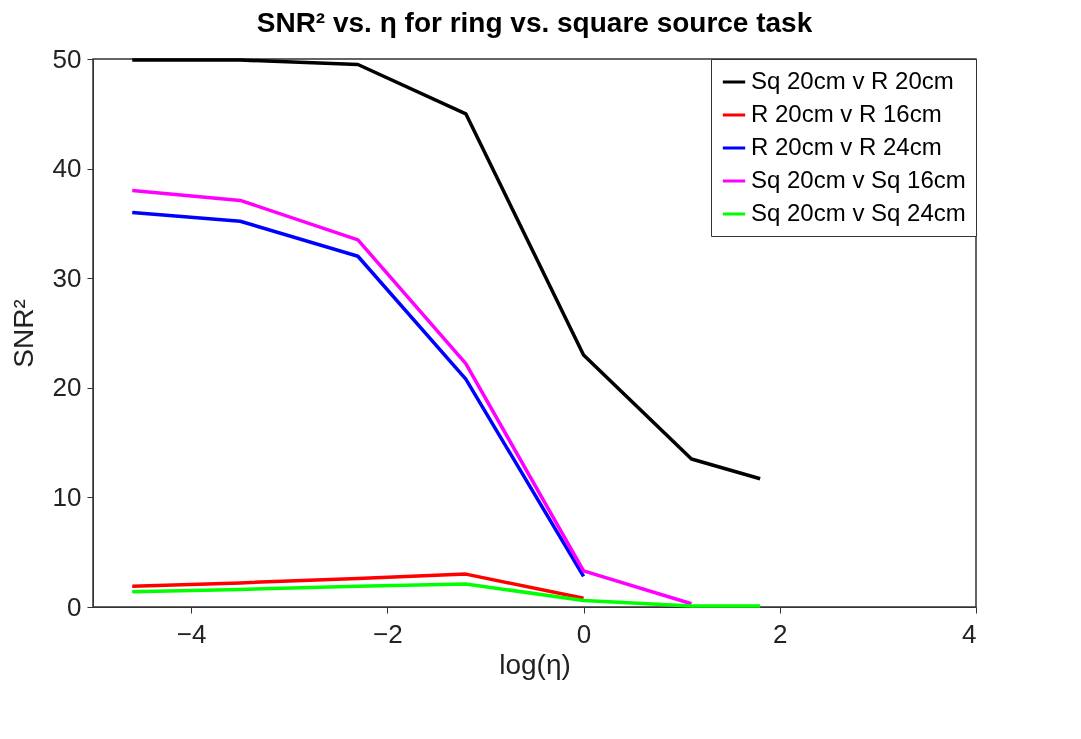  Describe the element at coordinates (67, 58) in the screenshot. I see `y-tick-label: 50` at that location.